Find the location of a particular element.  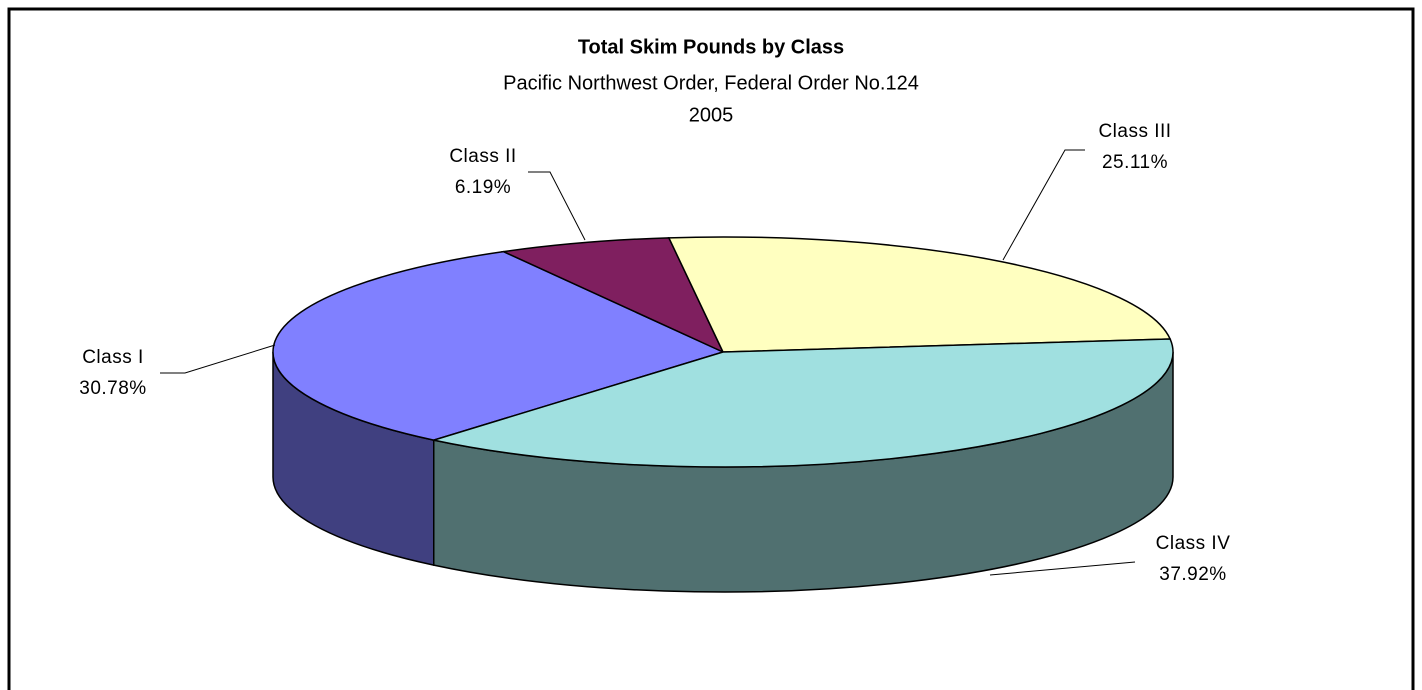

slice-label: Class I is located at coordinates (113, 357).